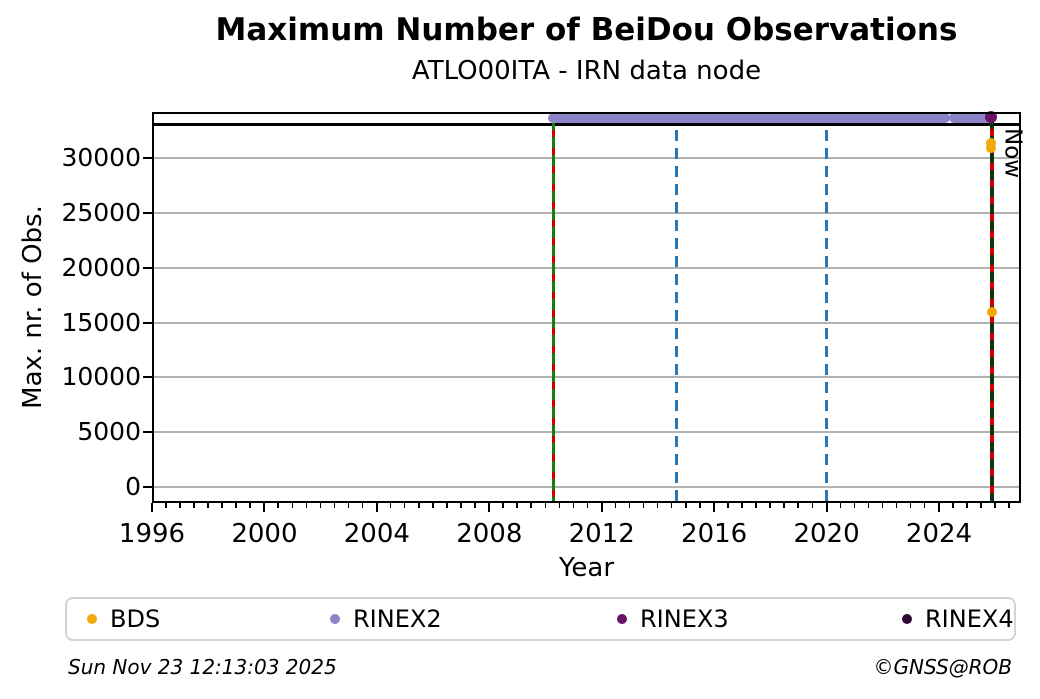 The image size is (1040, 699). What do you see at coordinates (202, 667) in the screenshot?
I see `footer-timestamp: Sun Nov 23 12:13:03 2025` at bounding box center [202, 667].